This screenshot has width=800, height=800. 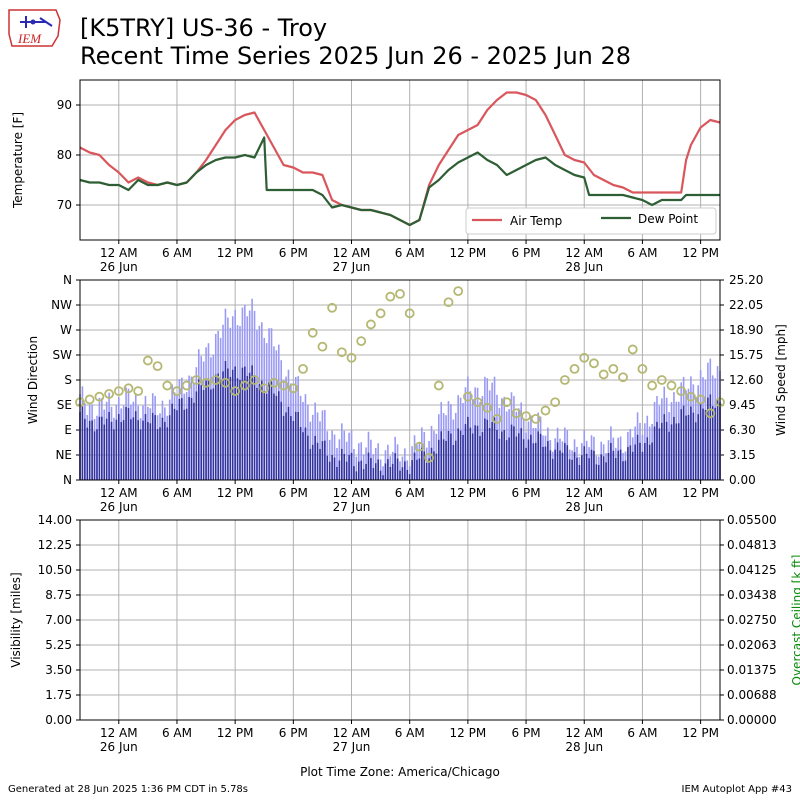 I want to click on speed-tick-label: 15.75, so click(x=746, y=355).